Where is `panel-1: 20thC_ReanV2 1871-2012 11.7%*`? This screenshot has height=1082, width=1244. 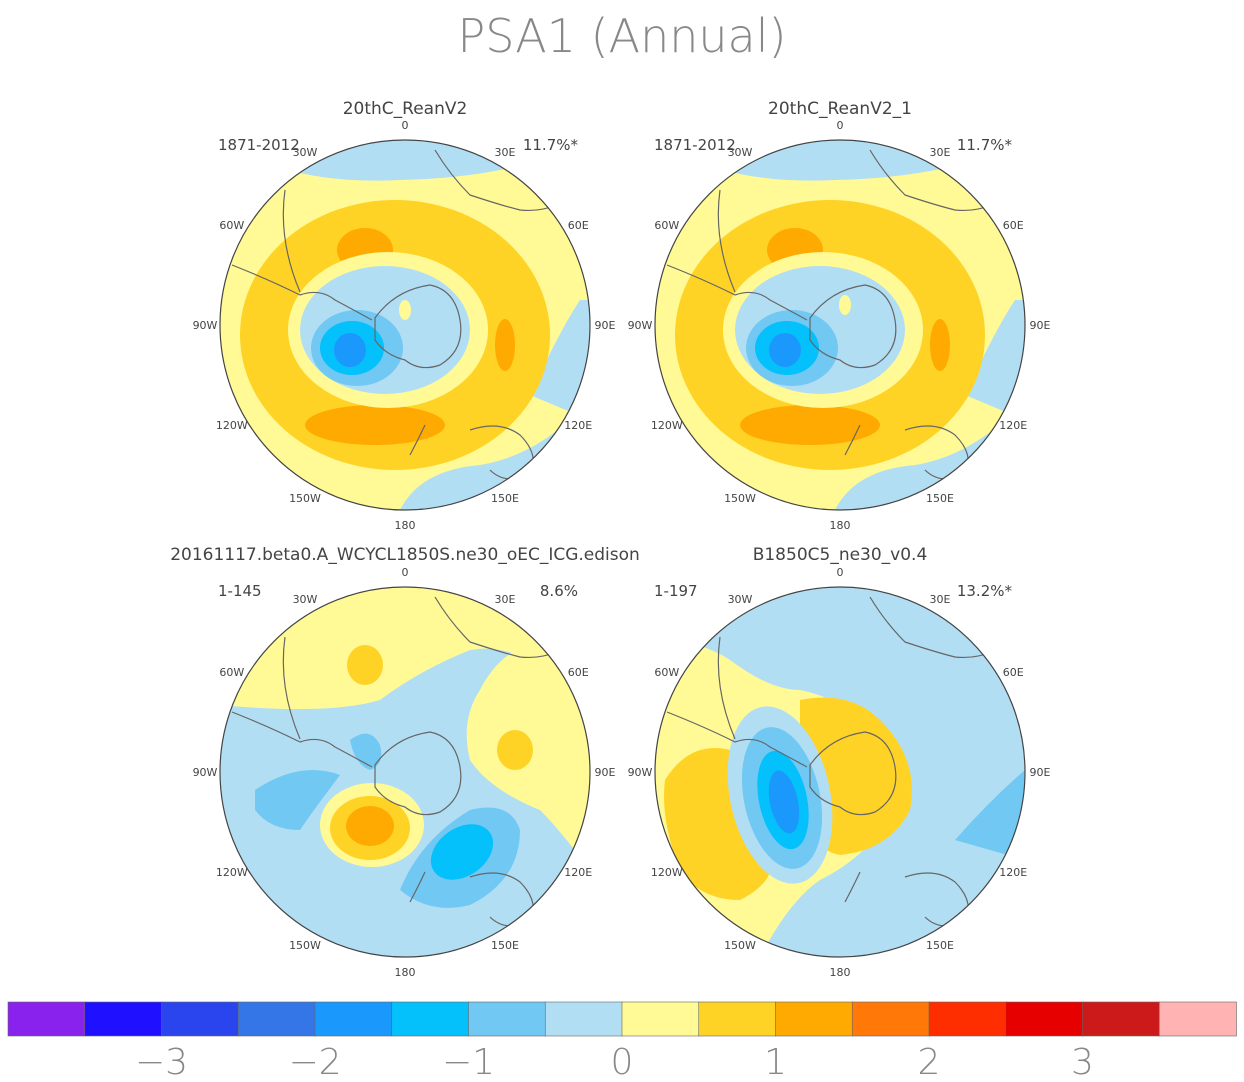 panel-1: 20thC_ReanV2 1871-2012 11.7%* is located at coordinates (404, 305).